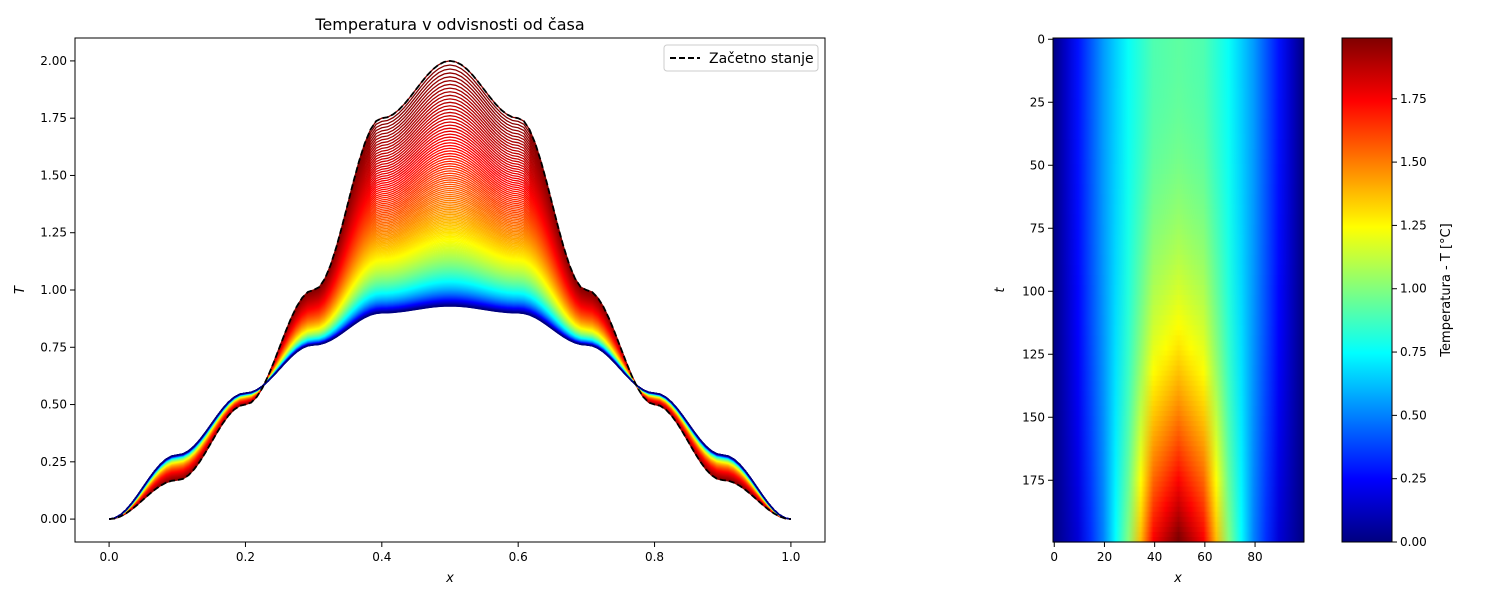  What do you see at coordinates (1413, 352) in the screenshot?
I see `colorbar-tick-label: 0.75` at bounding box center [1413, 352].